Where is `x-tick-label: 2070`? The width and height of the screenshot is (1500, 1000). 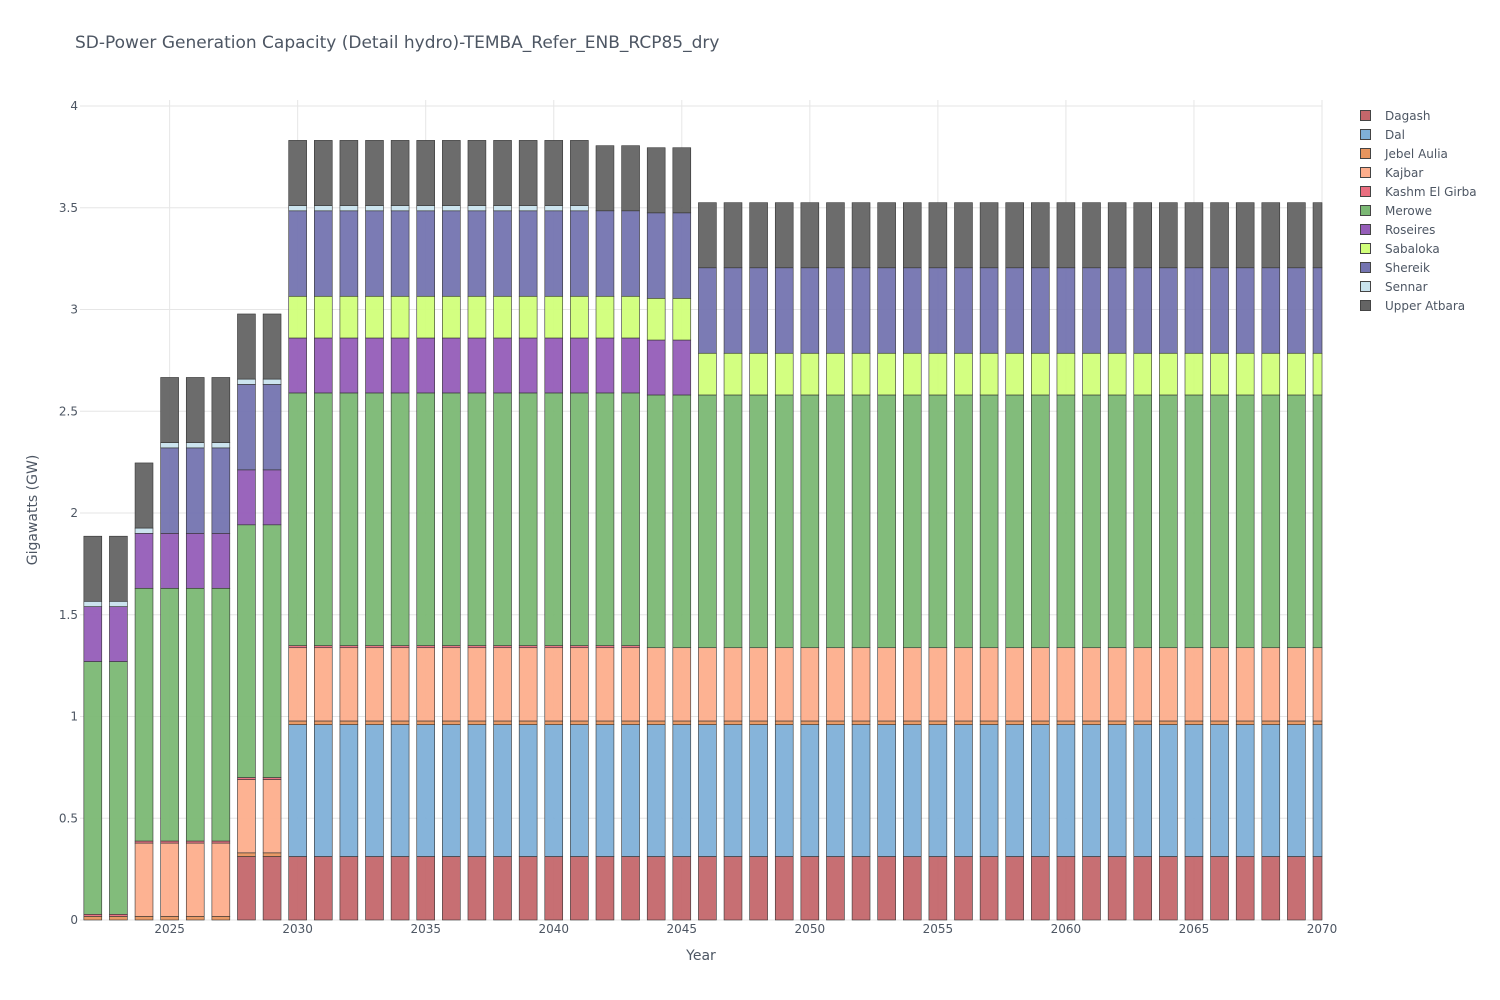
x-tick-label: 2070 is located at coordinates (1322, 929).